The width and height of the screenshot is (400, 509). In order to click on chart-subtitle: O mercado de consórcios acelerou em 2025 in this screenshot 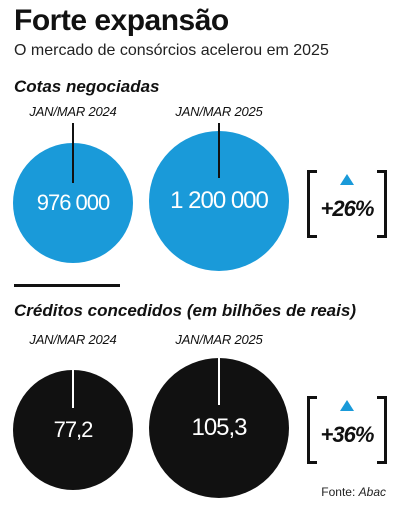, I will do `click(171, 50)`.